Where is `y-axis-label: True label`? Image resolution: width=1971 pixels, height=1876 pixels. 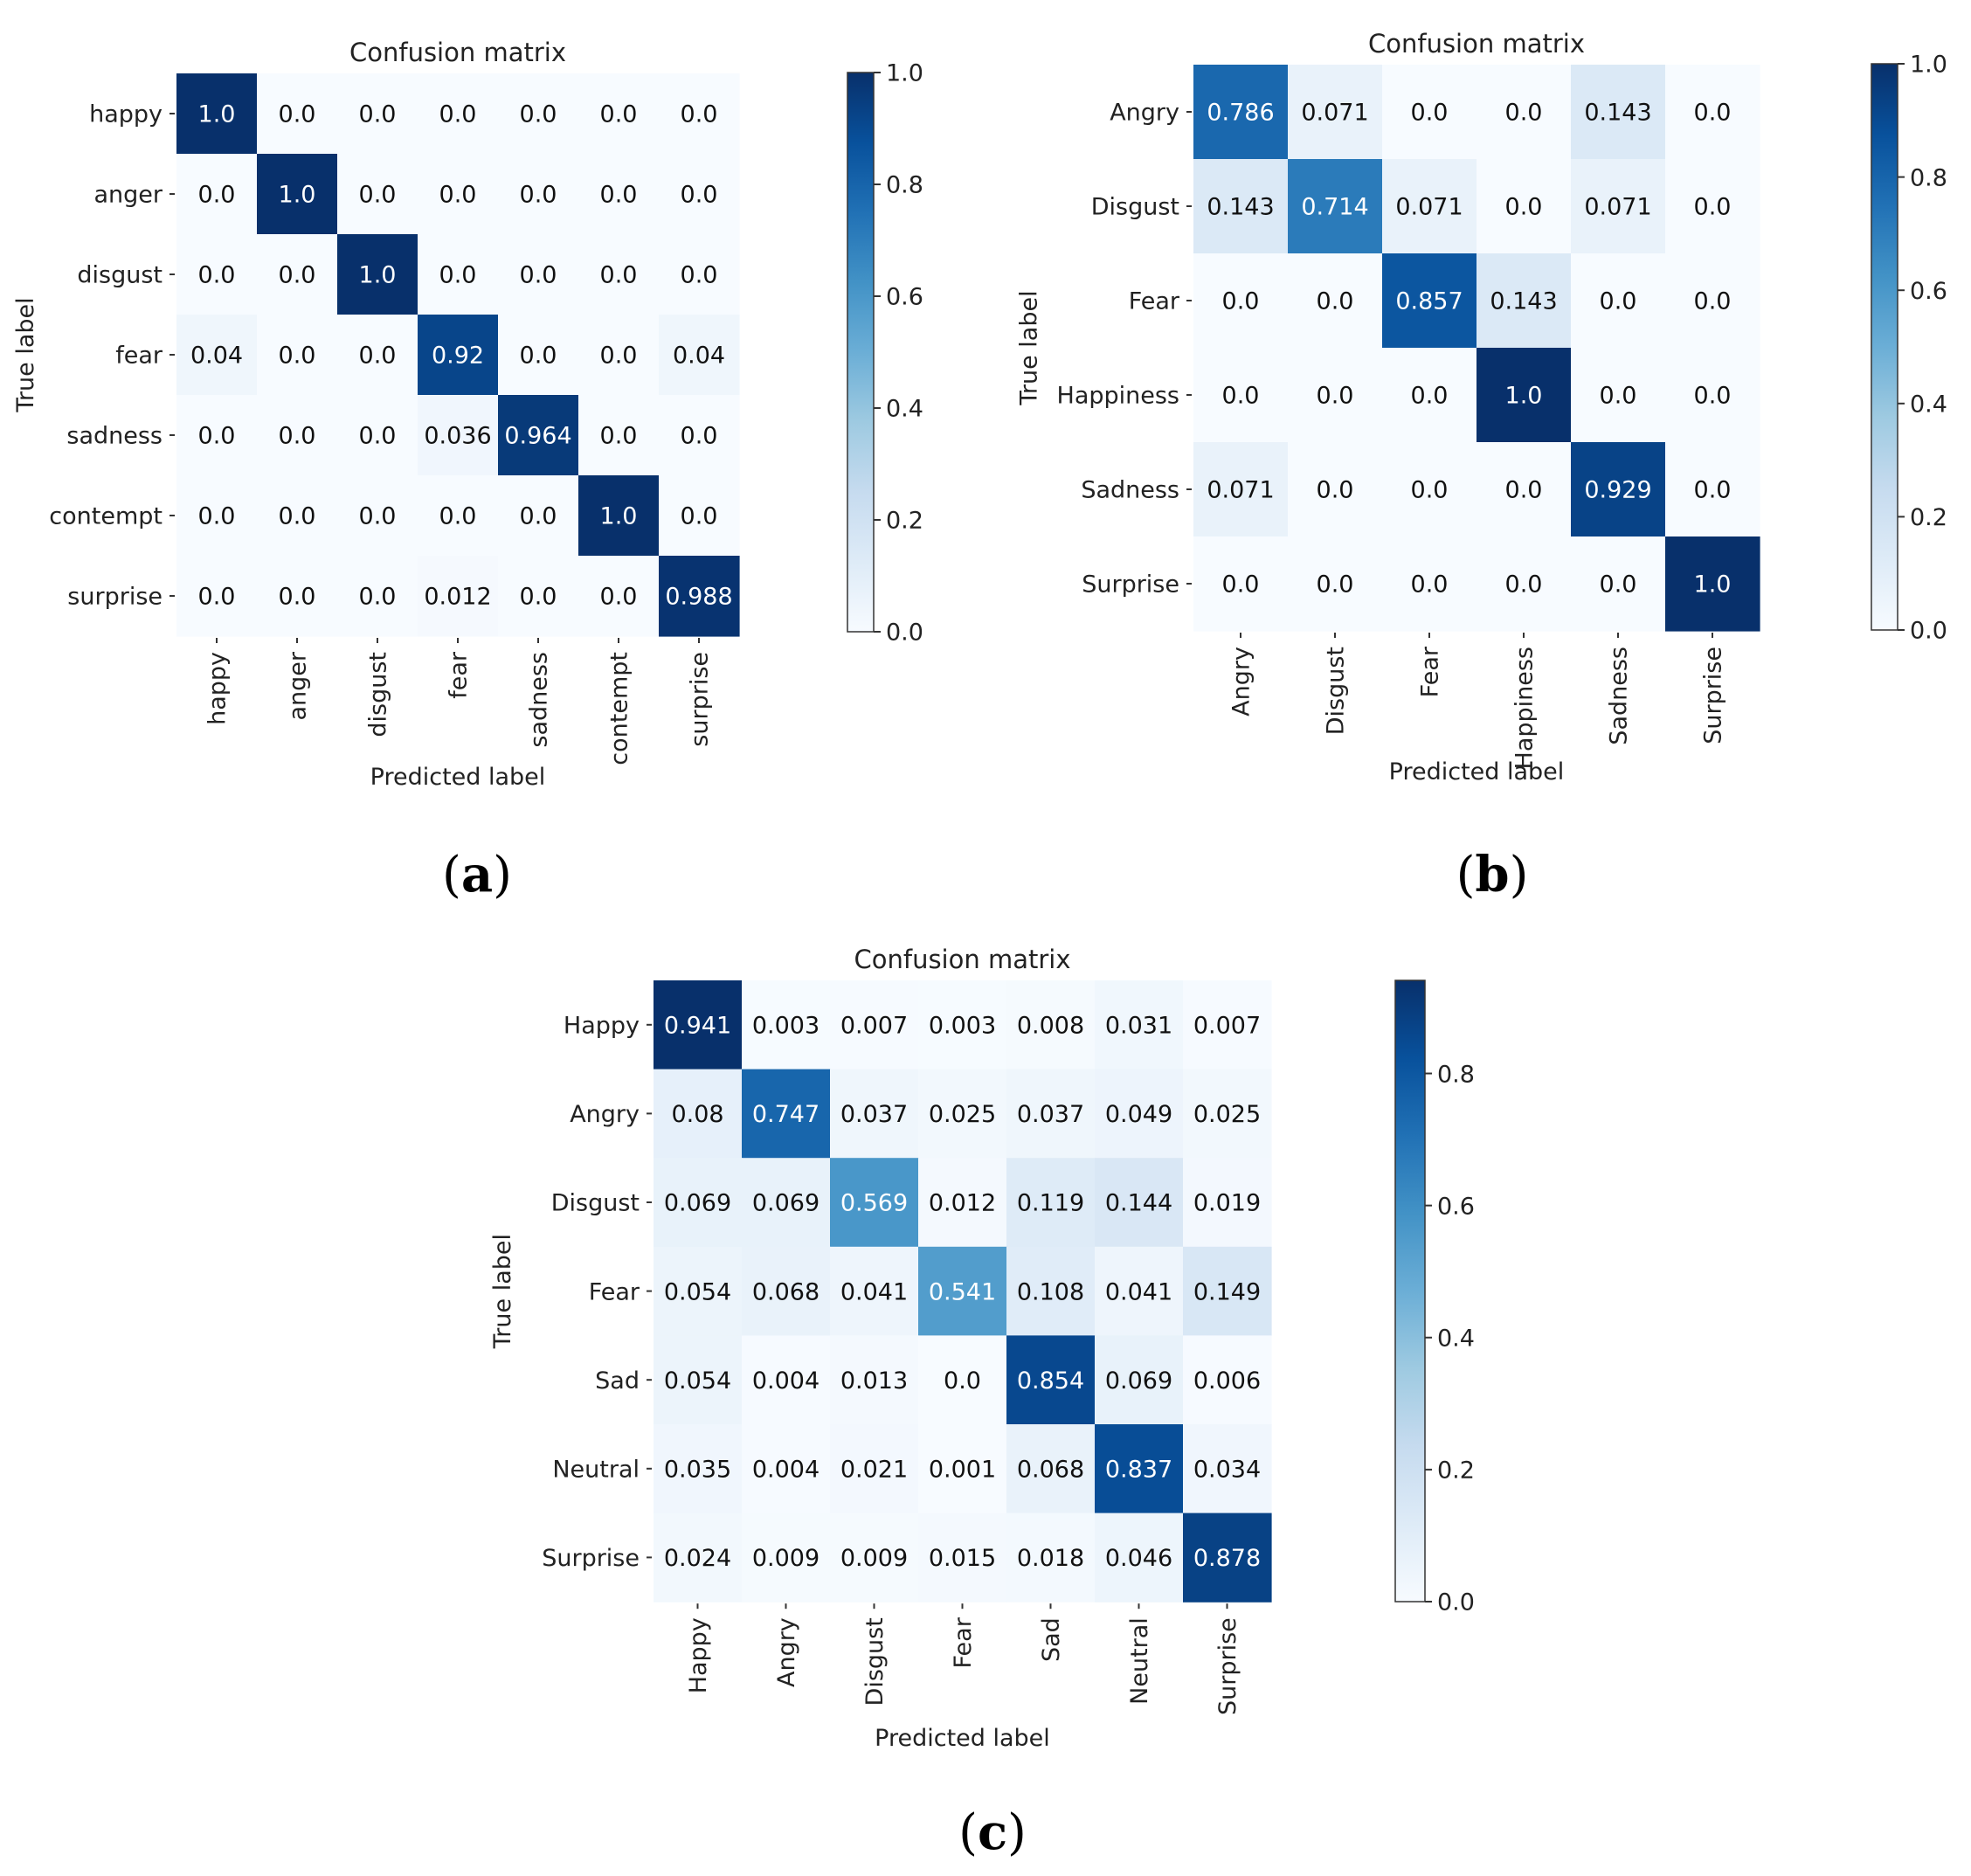
y-axis-label: True label is located at coordinates (502, 1291).